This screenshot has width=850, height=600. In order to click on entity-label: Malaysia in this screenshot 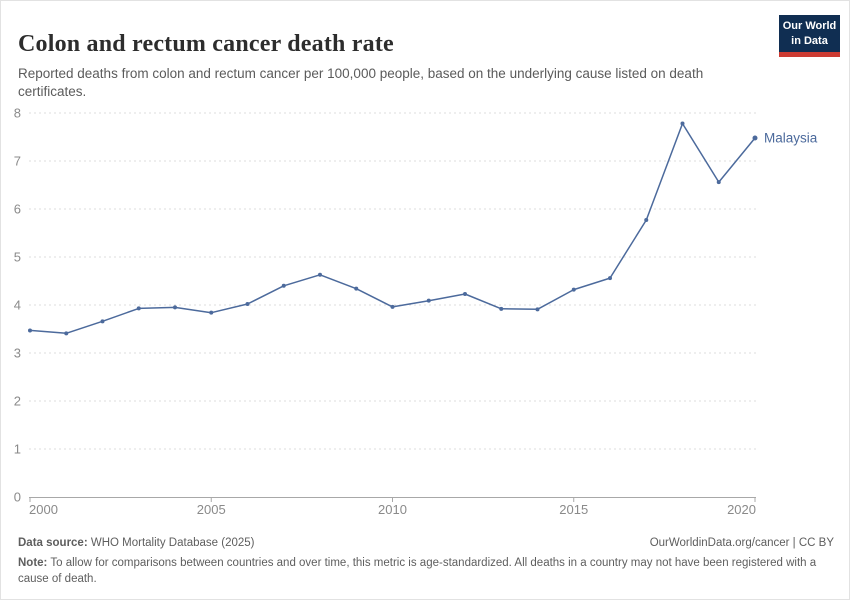, I will do `click(791, 137)`.